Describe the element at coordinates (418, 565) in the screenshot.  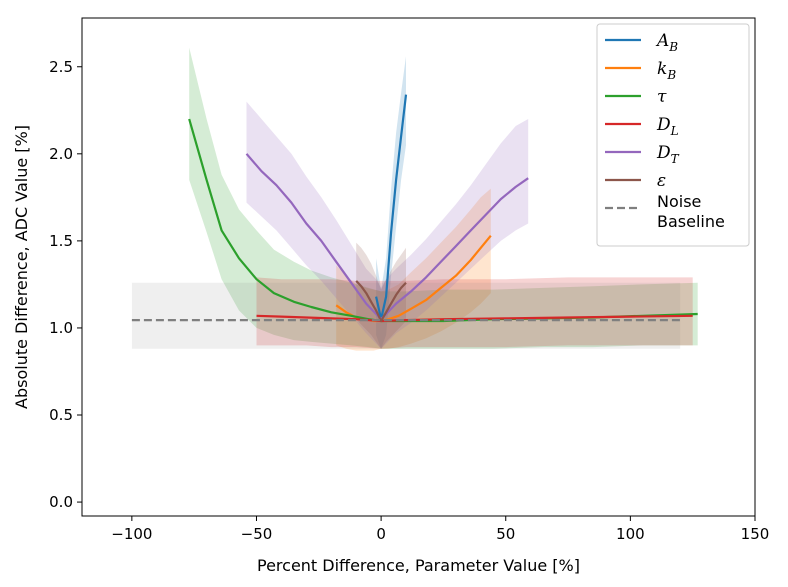
I see `x-axis-label: Percent Difference, Parameter Value [%]` at that location.